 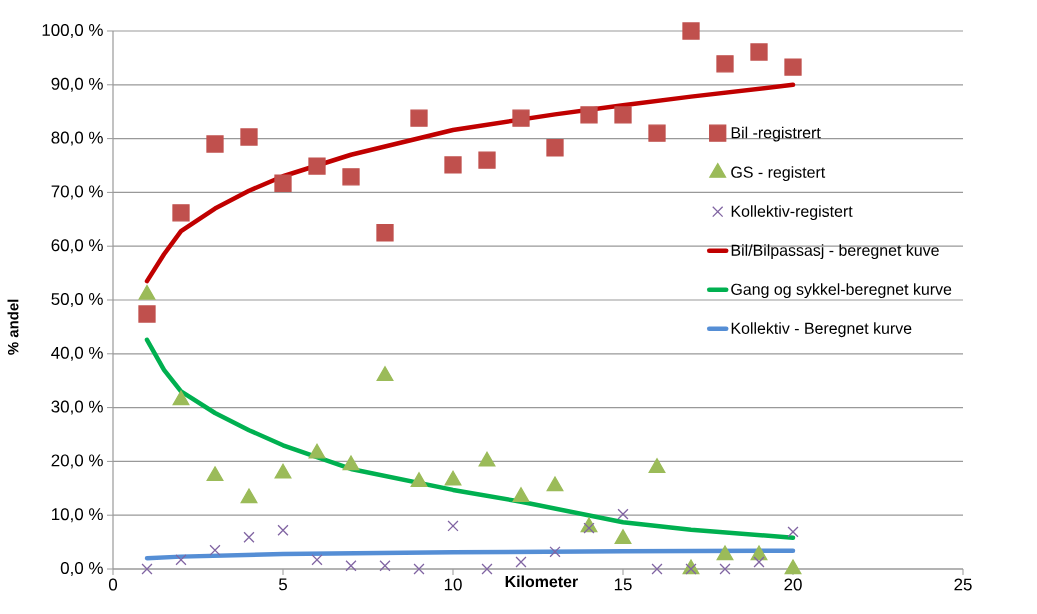 What do you see at coordinates (778, 174) in the screenshot?
I see `legend-label: GS - registert` at bounding box center [778, 174].